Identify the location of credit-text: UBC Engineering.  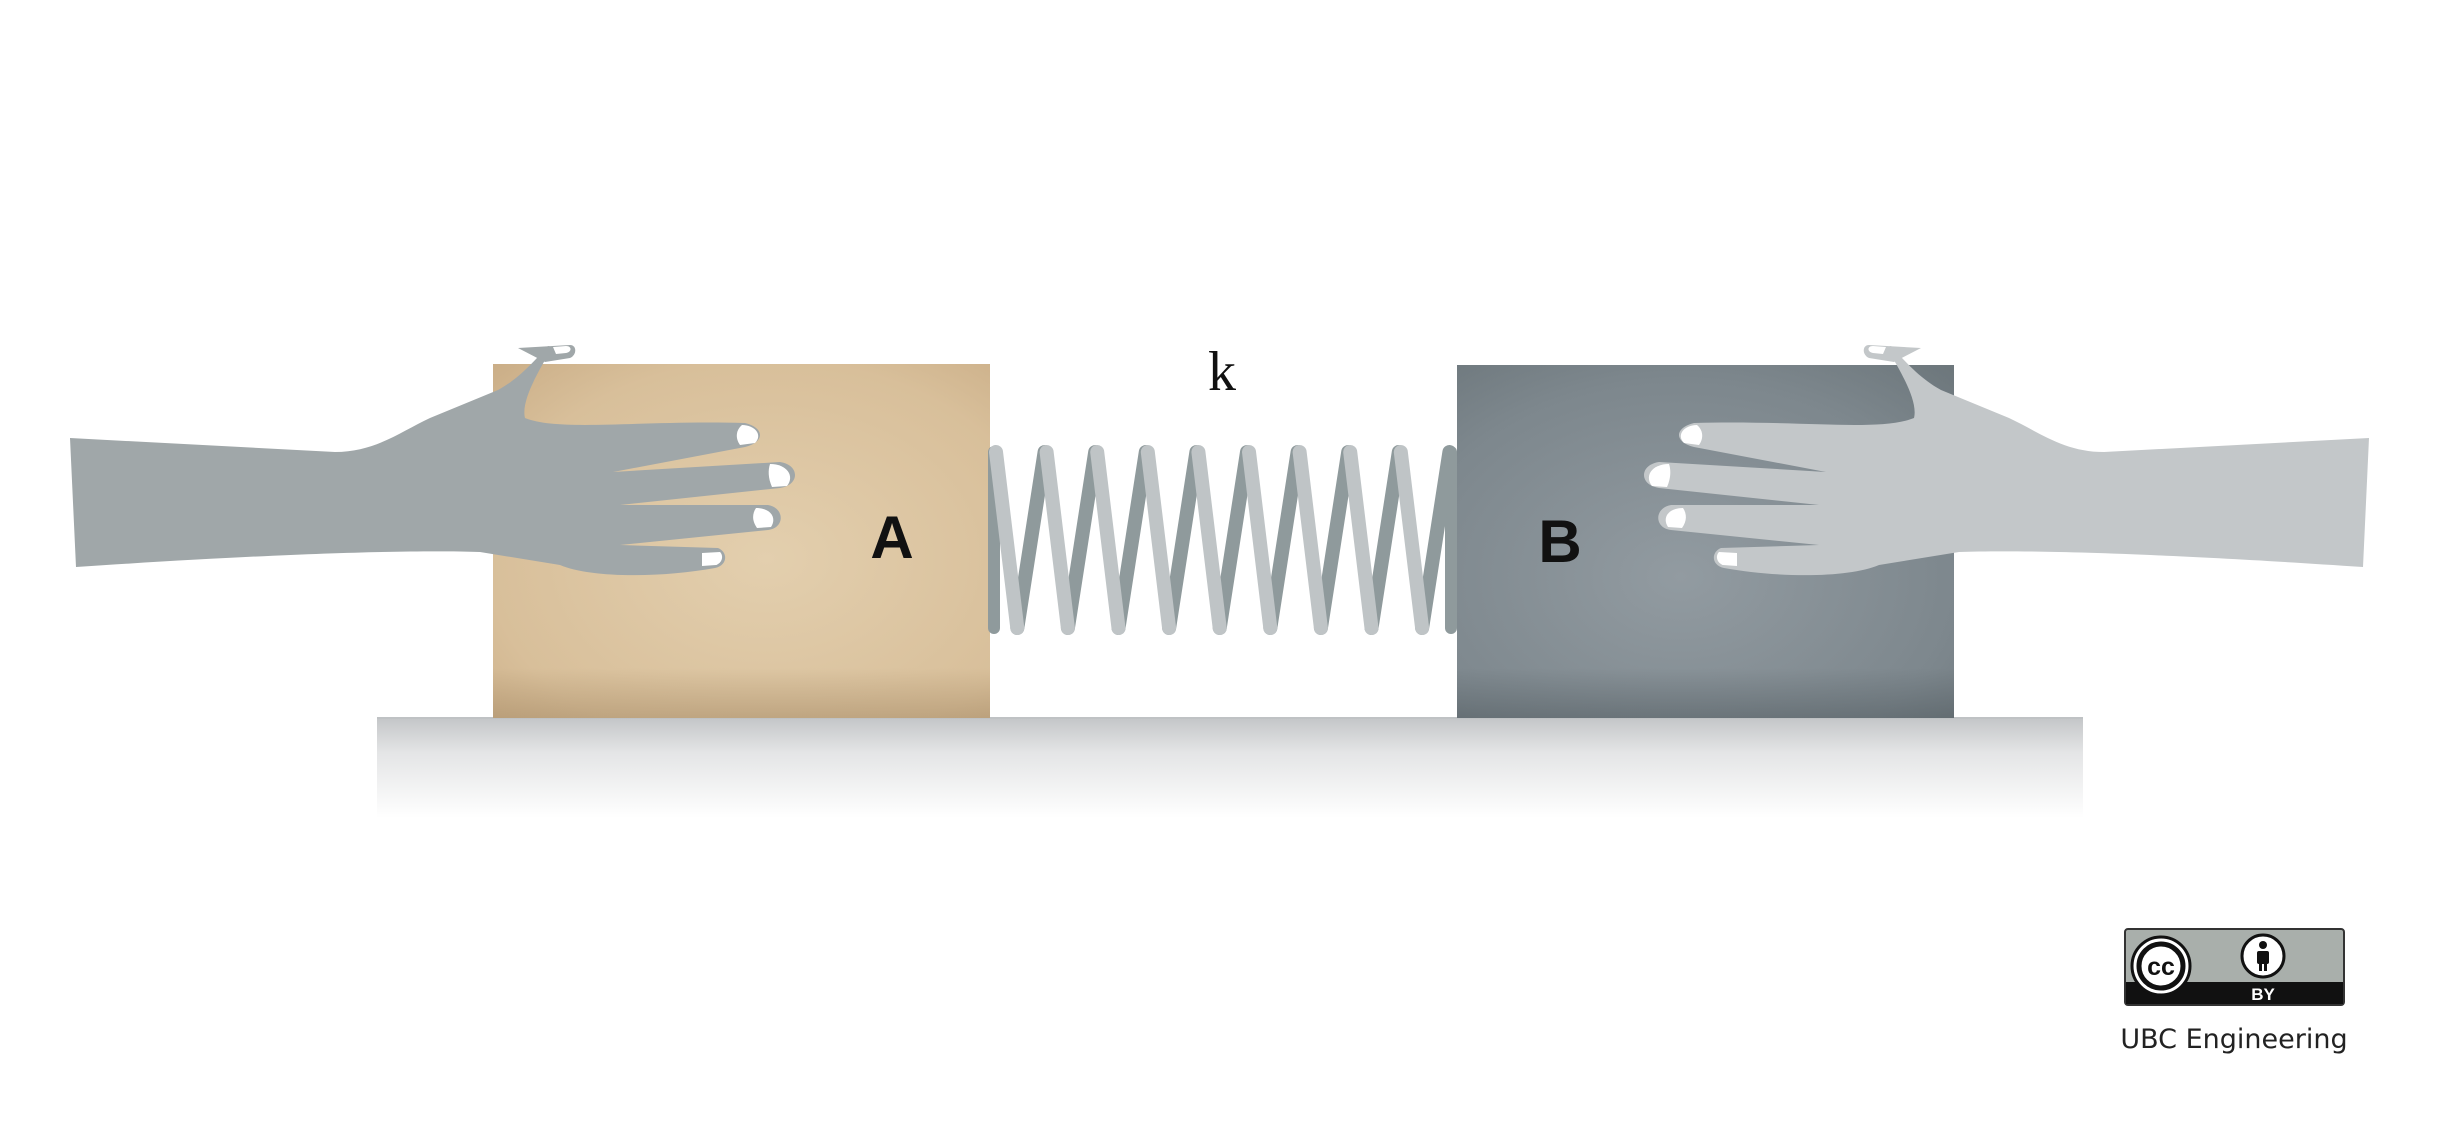
(2233, 1039).